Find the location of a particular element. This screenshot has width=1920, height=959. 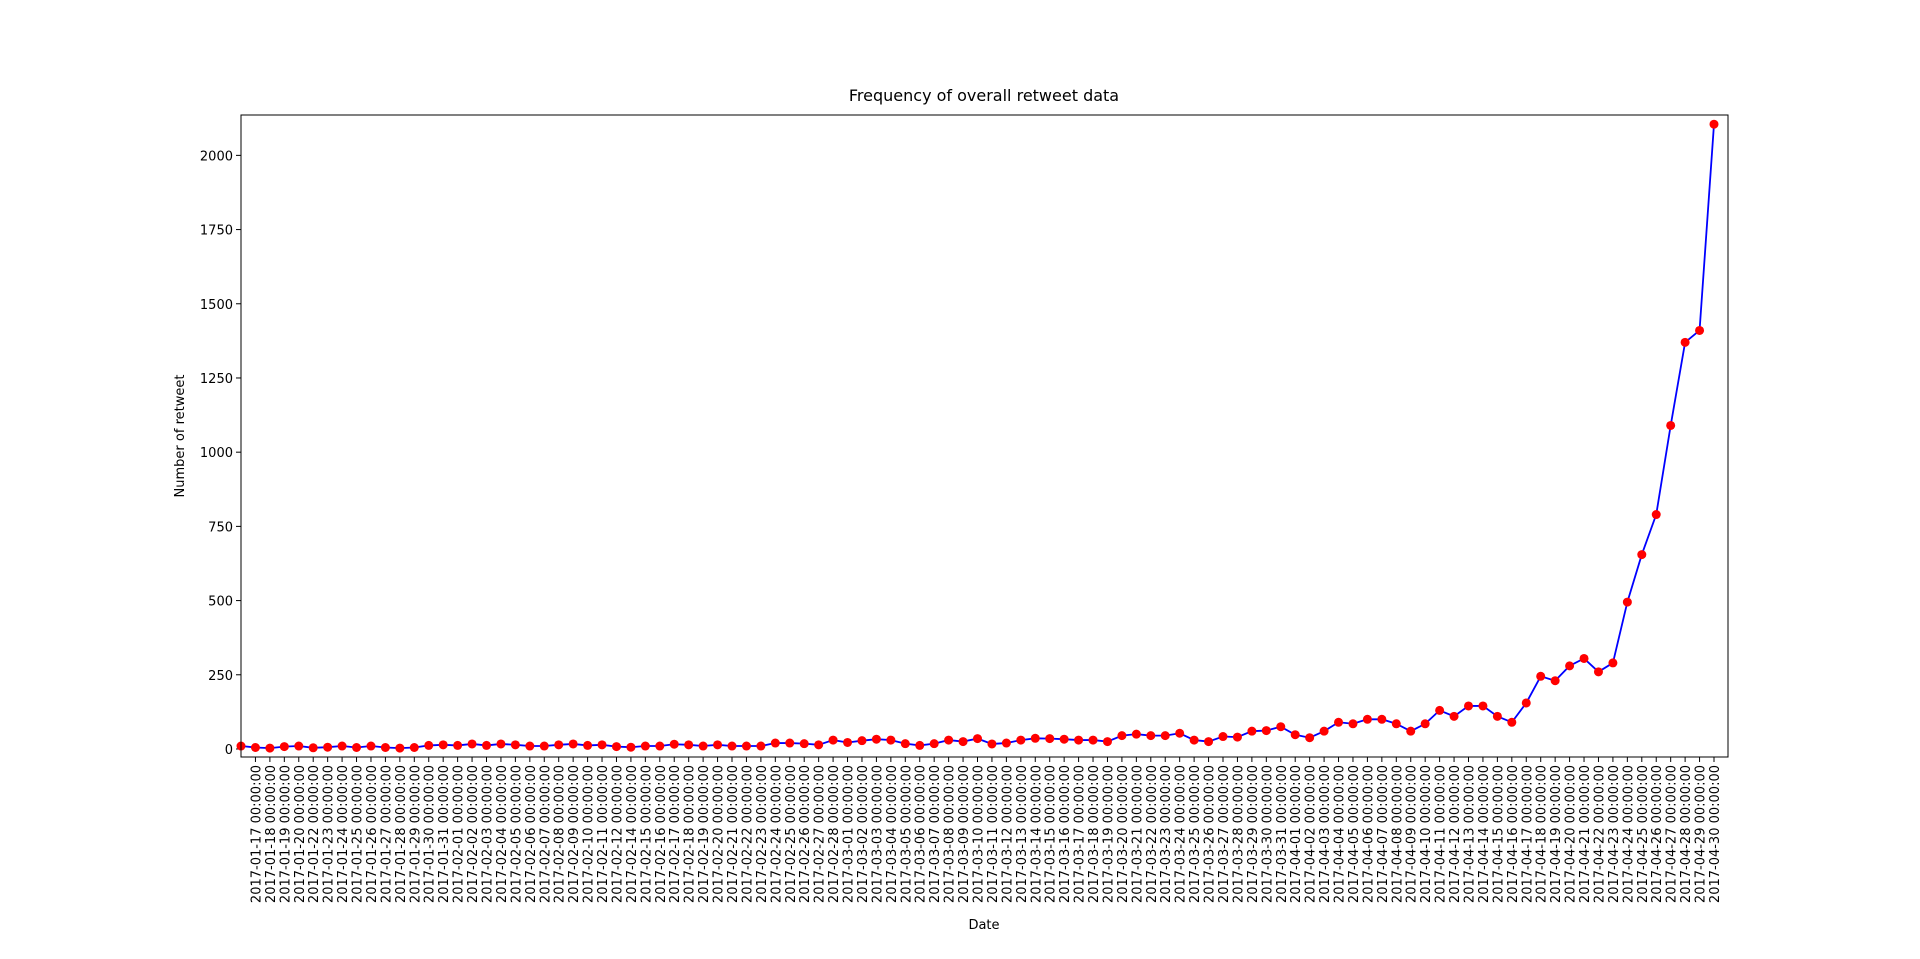

x-tick-label: 2017-04-02 00:00:00 is located at coordinates (1311, 834).